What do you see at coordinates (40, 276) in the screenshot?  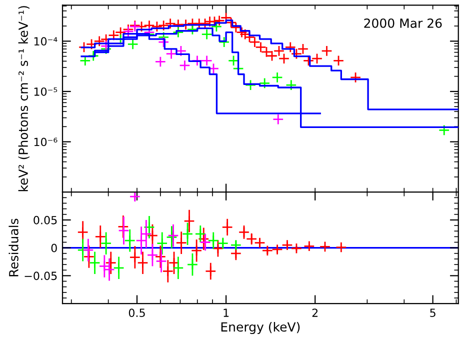 I see `y-tick-label: −0.05` at bounding box center [40, 276].